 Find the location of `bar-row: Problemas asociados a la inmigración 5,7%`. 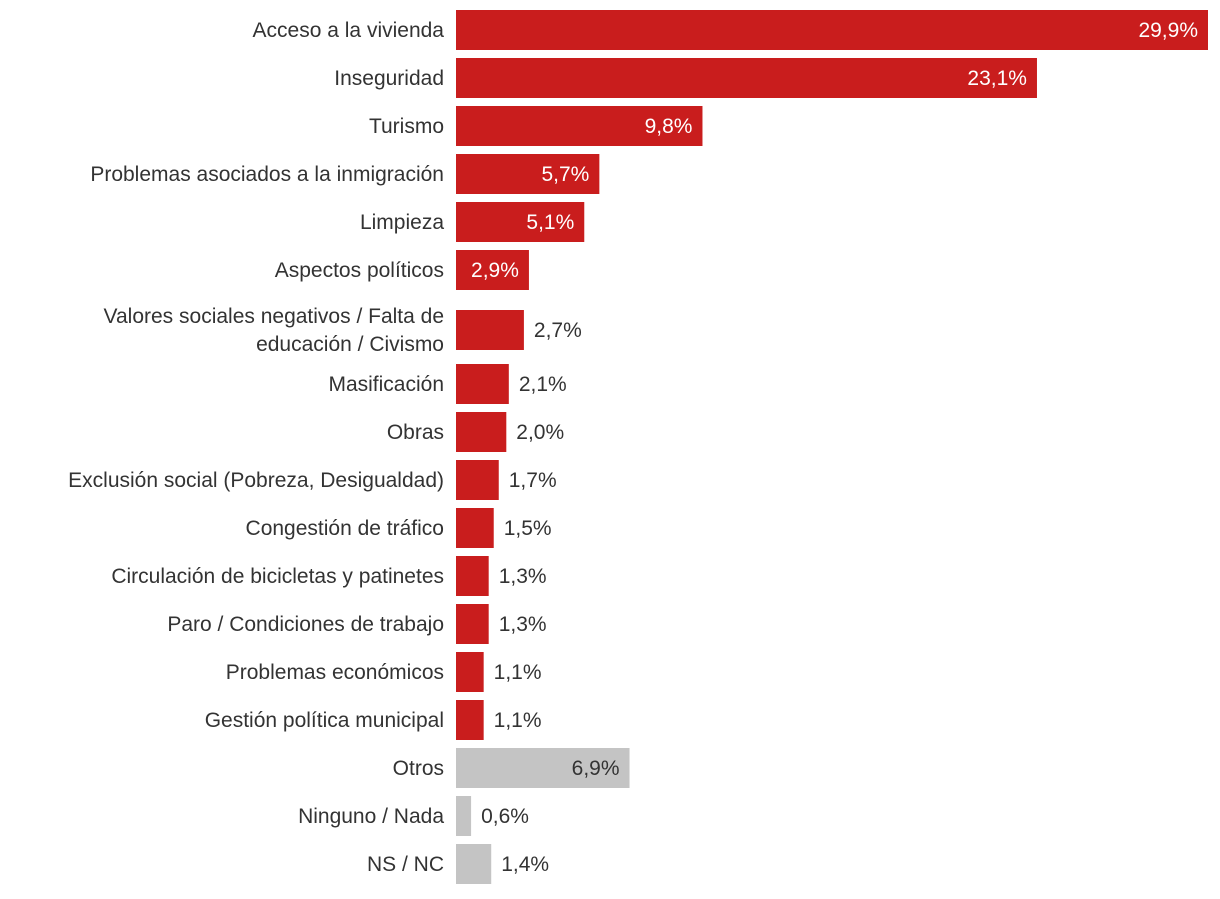

bar-row: Problemas asociados a la inmigración 5,7% is located at coordinates (345, 174).